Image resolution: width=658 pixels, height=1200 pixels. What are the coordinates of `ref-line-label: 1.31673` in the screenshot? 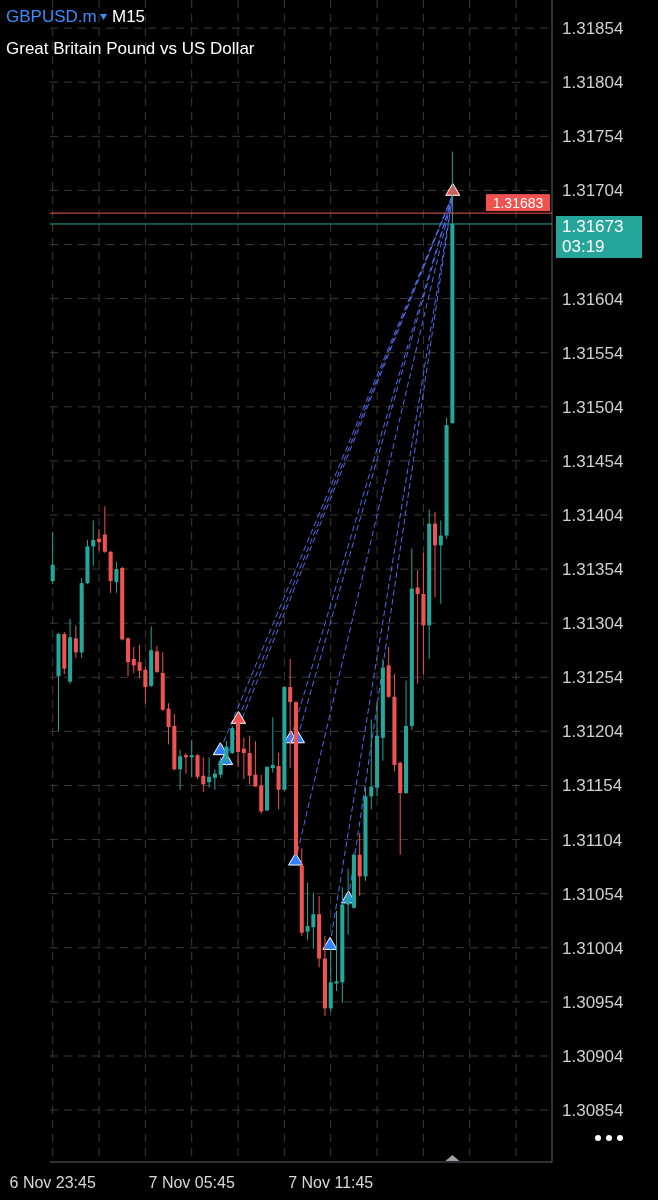 It's located at (593, 226).